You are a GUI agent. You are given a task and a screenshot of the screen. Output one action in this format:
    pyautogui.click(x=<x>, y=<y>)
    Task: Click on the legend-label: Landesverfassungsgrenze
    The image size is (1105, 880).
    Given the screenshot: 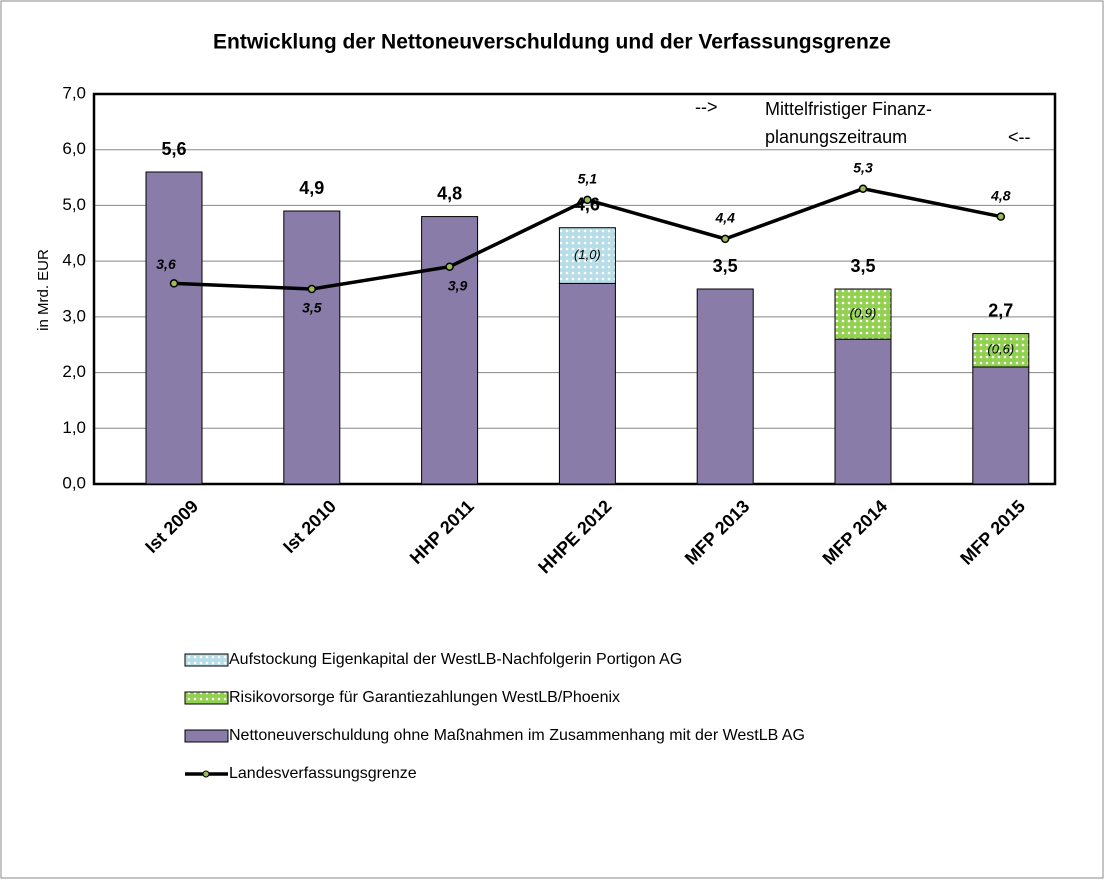 What is the action you would take?
    pyautogui.click(x=323, y=773)
    